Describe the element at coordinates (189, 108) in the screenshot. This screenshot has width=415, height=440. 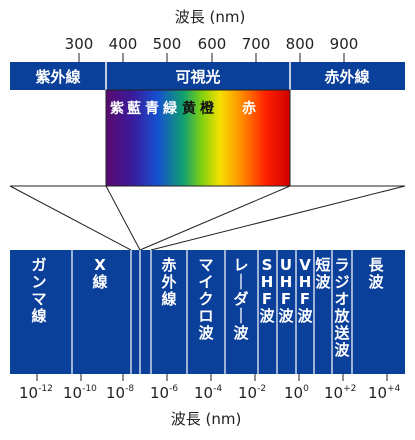
I see `color-label-yellow: 黄` at that location.